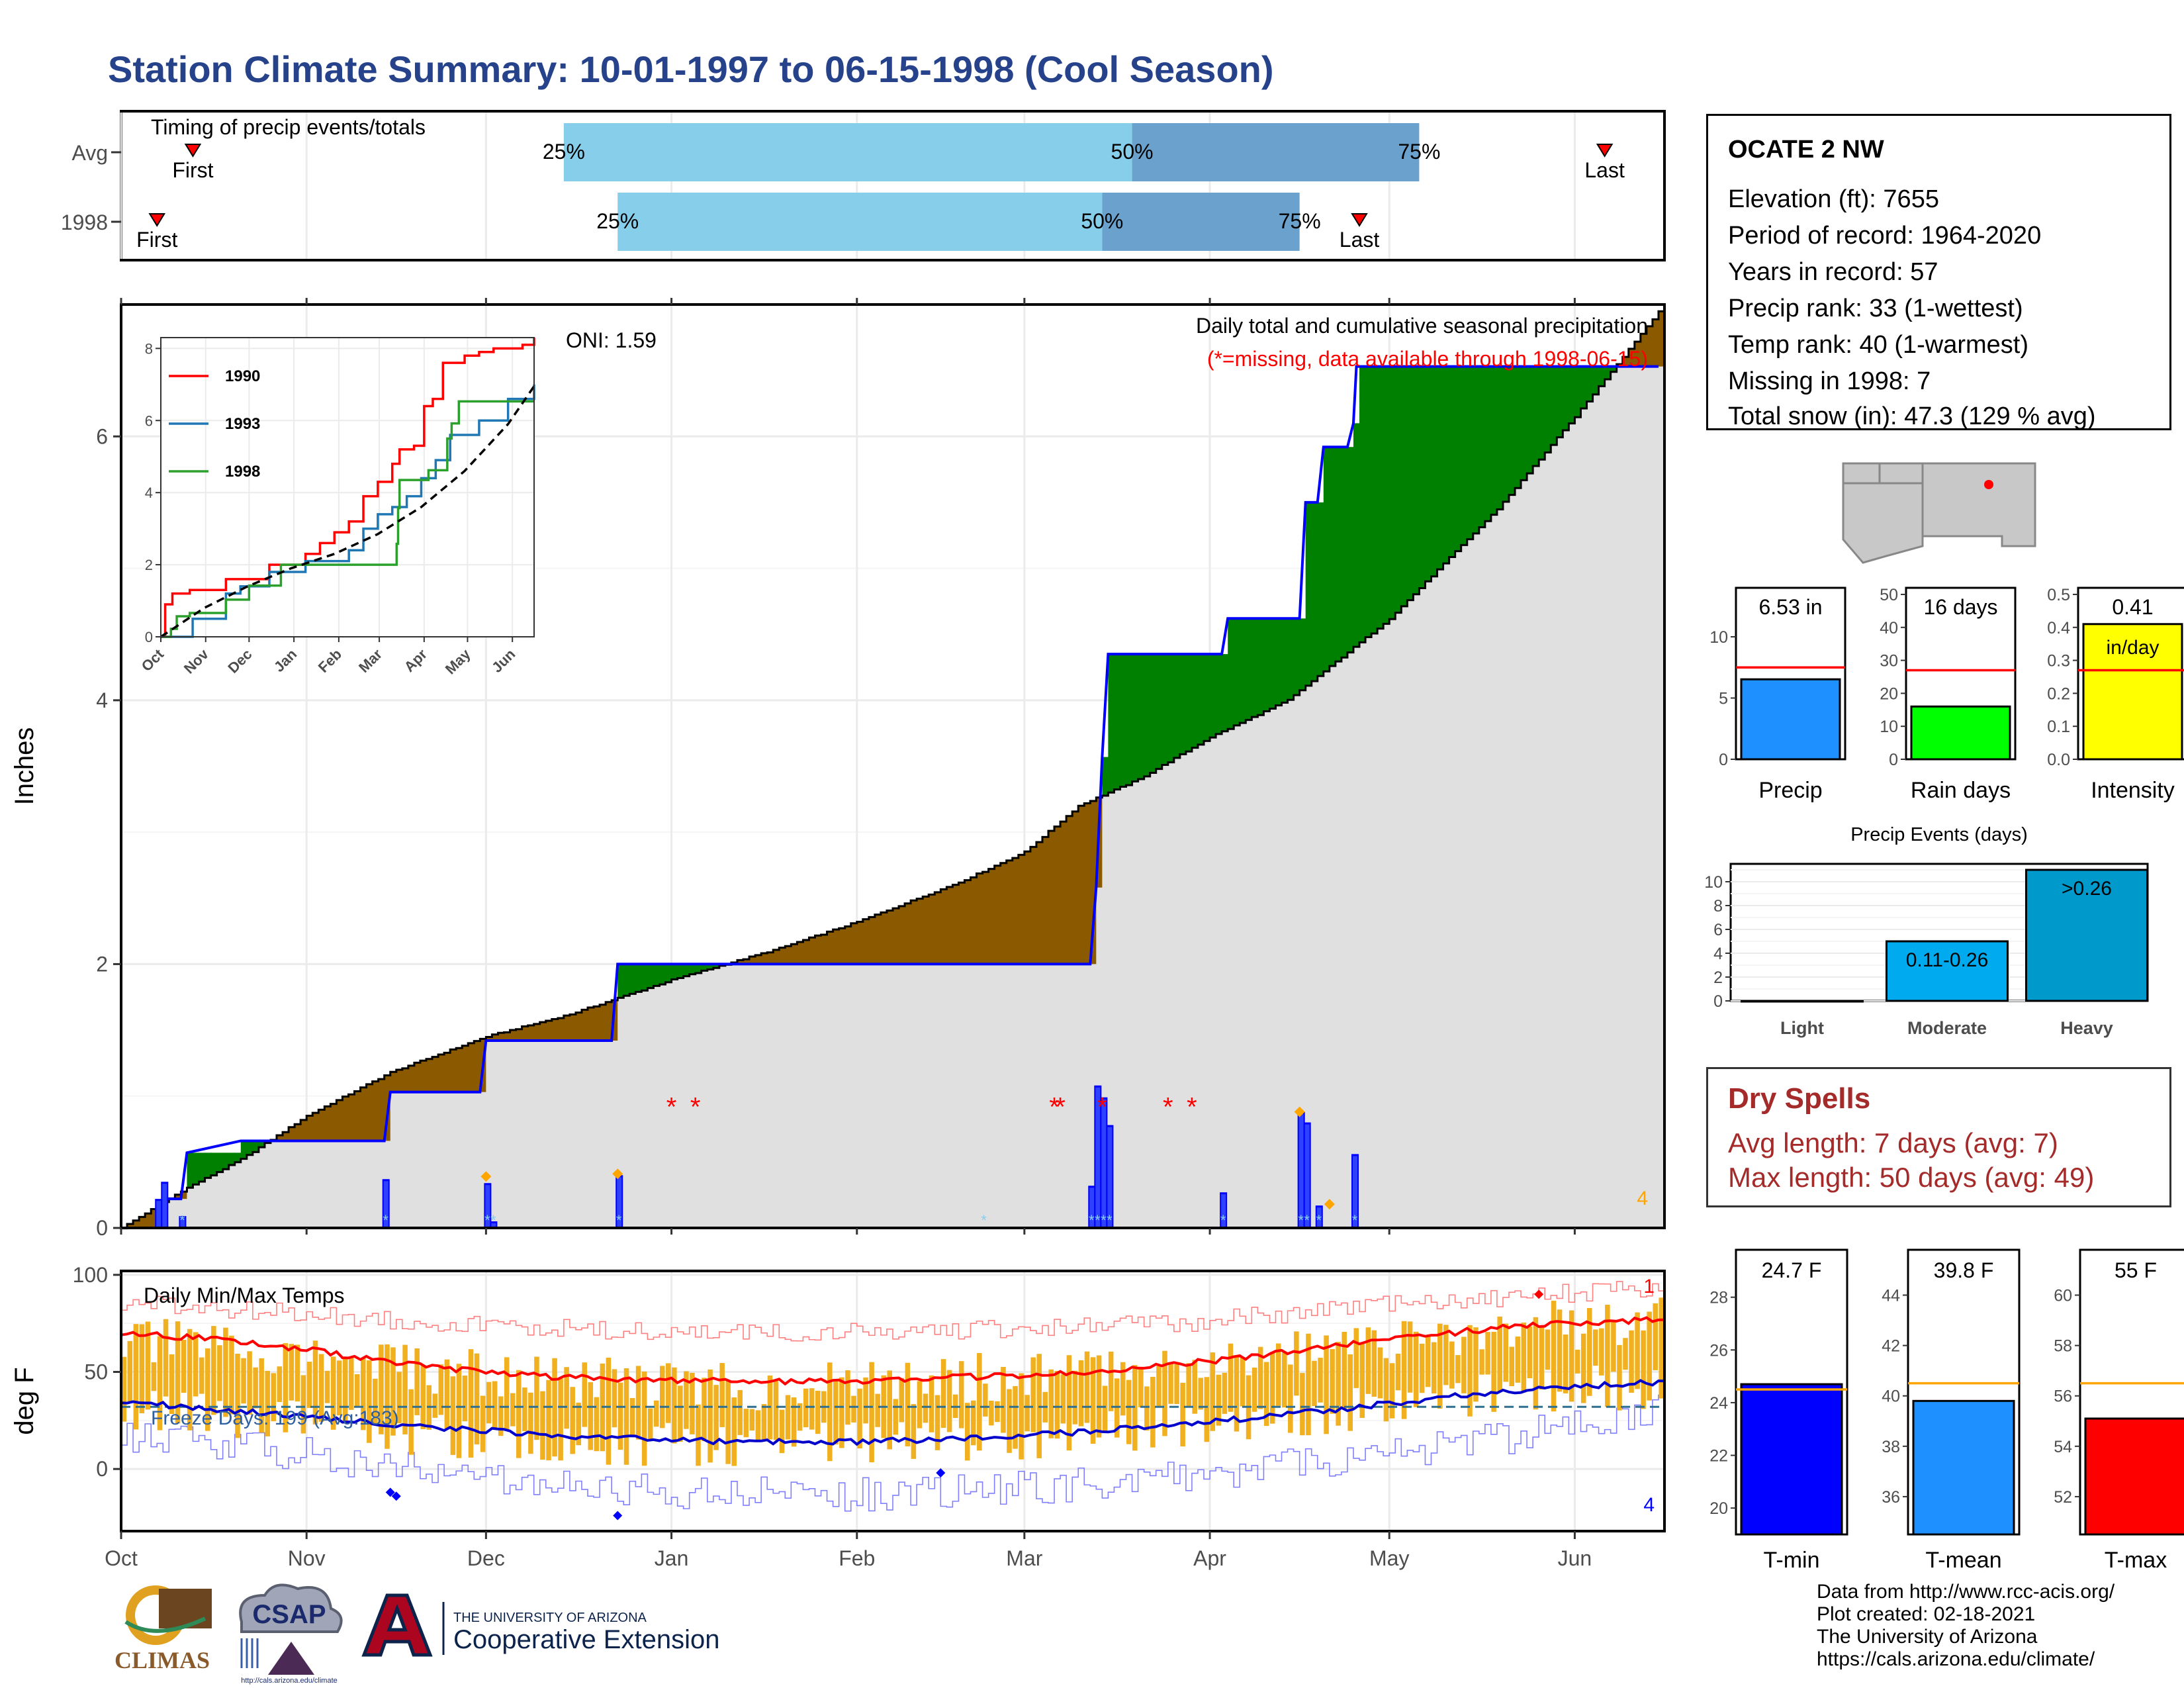  Describe the element at coordinates (1966, 1592) in the screenshot. I see `credit-data-source: Data from http://www.rcc-acis.org/` at that location.